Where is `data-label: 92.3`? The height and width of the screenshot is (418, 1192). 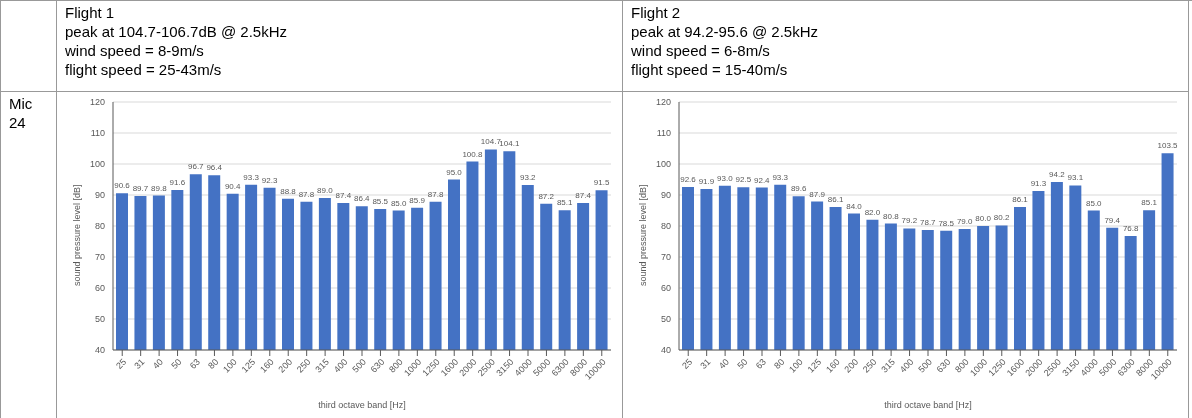
data-label: 92.3 is located at coordinates (269, 180).